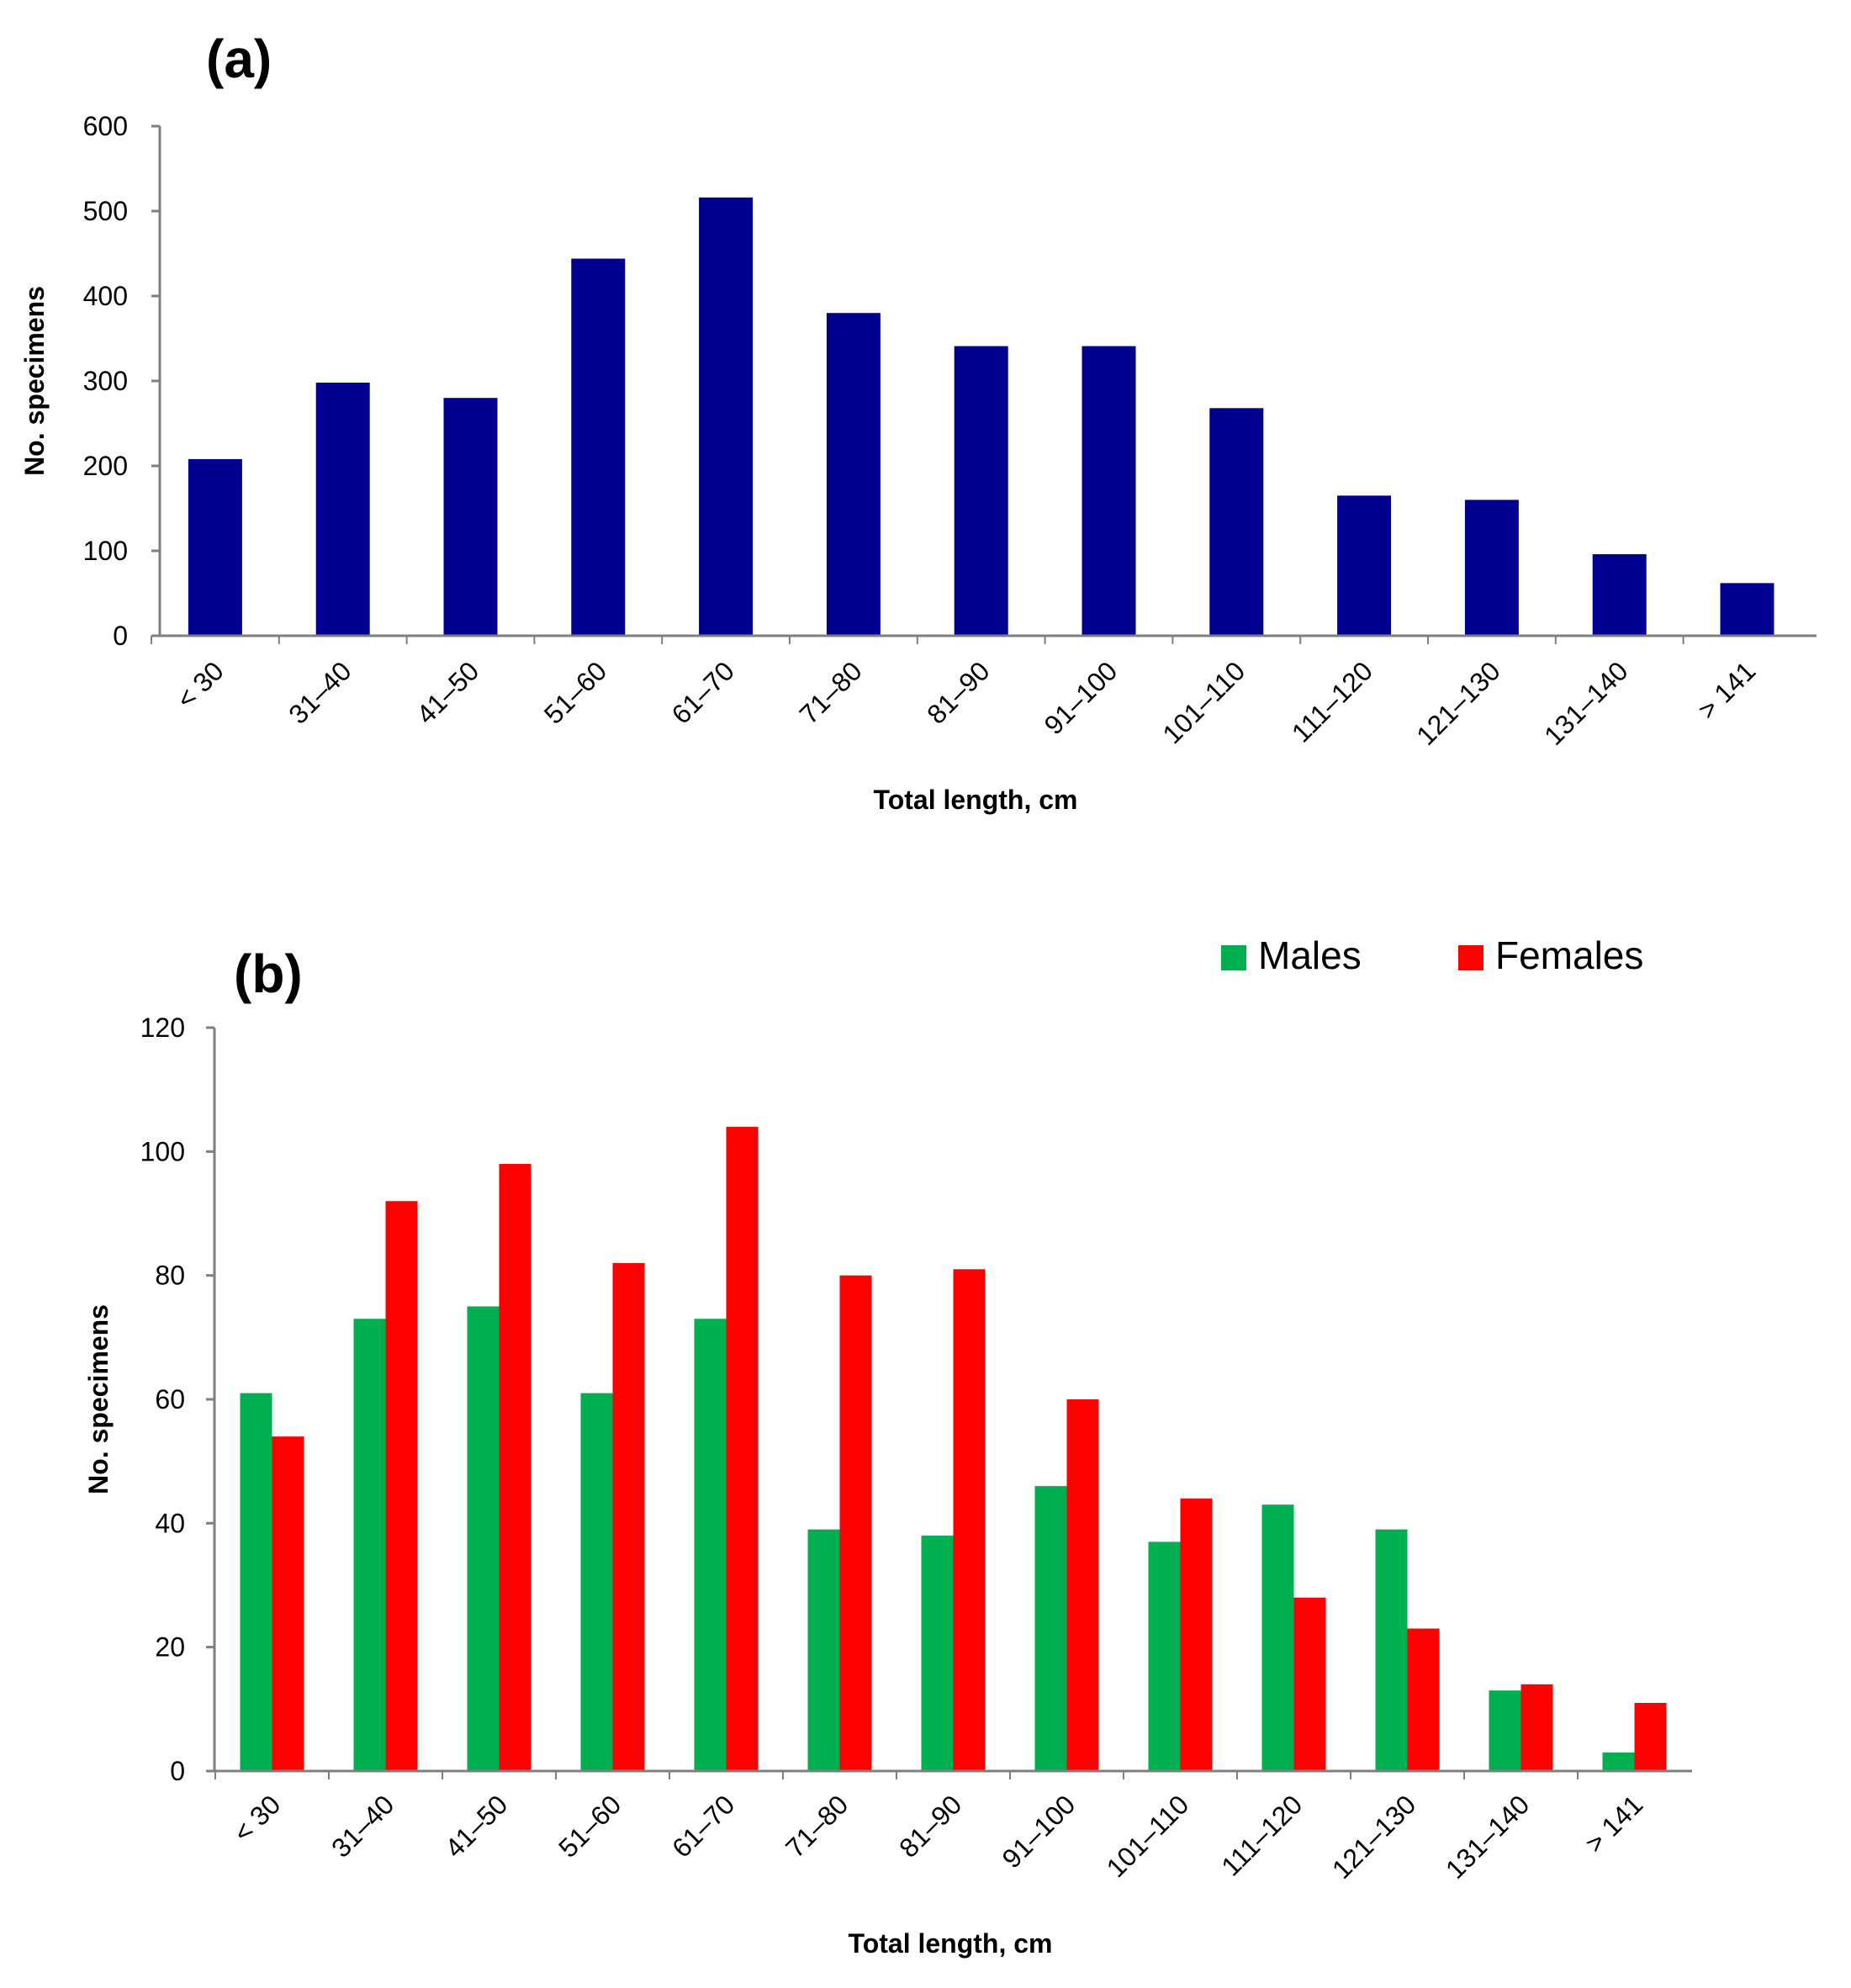 This screenshot has width=1851, height=1988. I want to click on x-axis-title-b: Total length, cm, so click(951, 1943).